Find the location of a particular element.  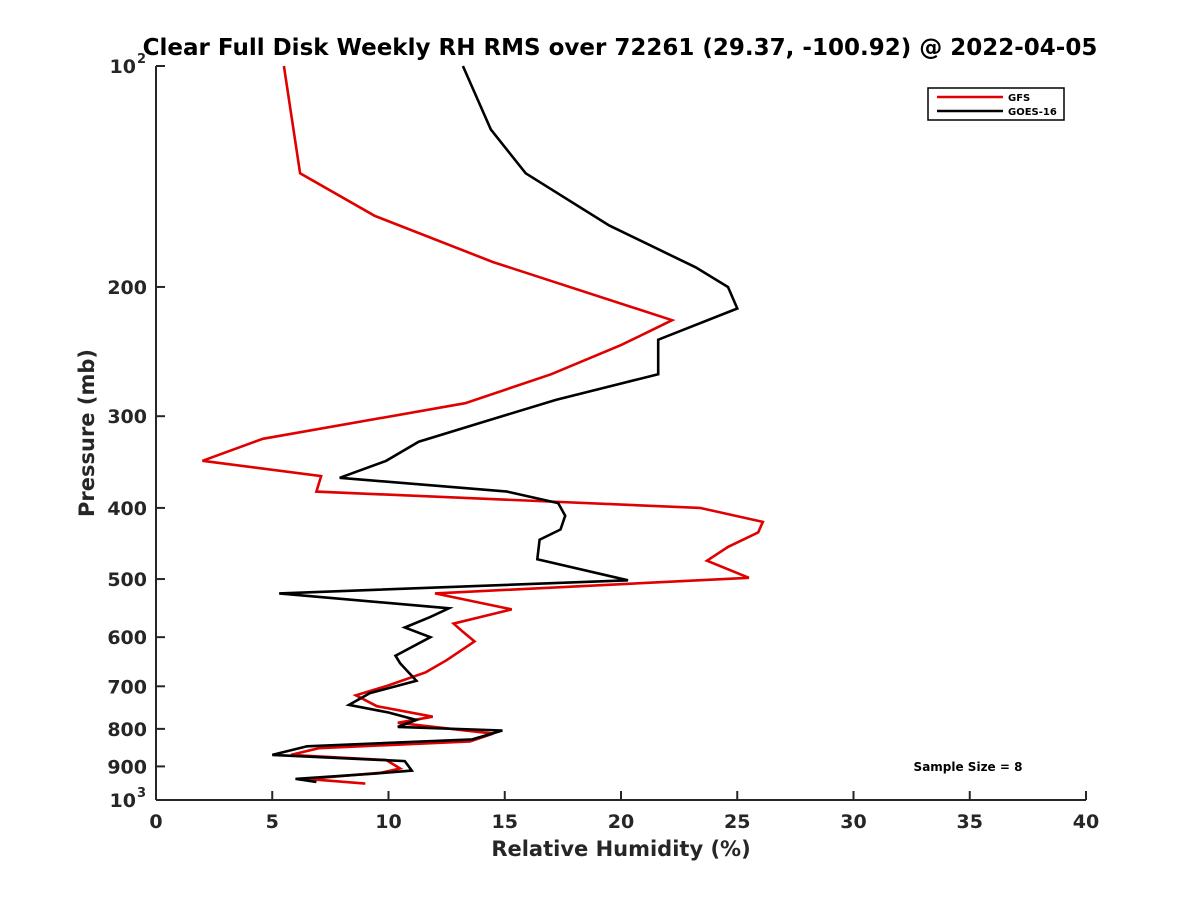

x-tick-label: 10 is located at coordinates (388, 822).